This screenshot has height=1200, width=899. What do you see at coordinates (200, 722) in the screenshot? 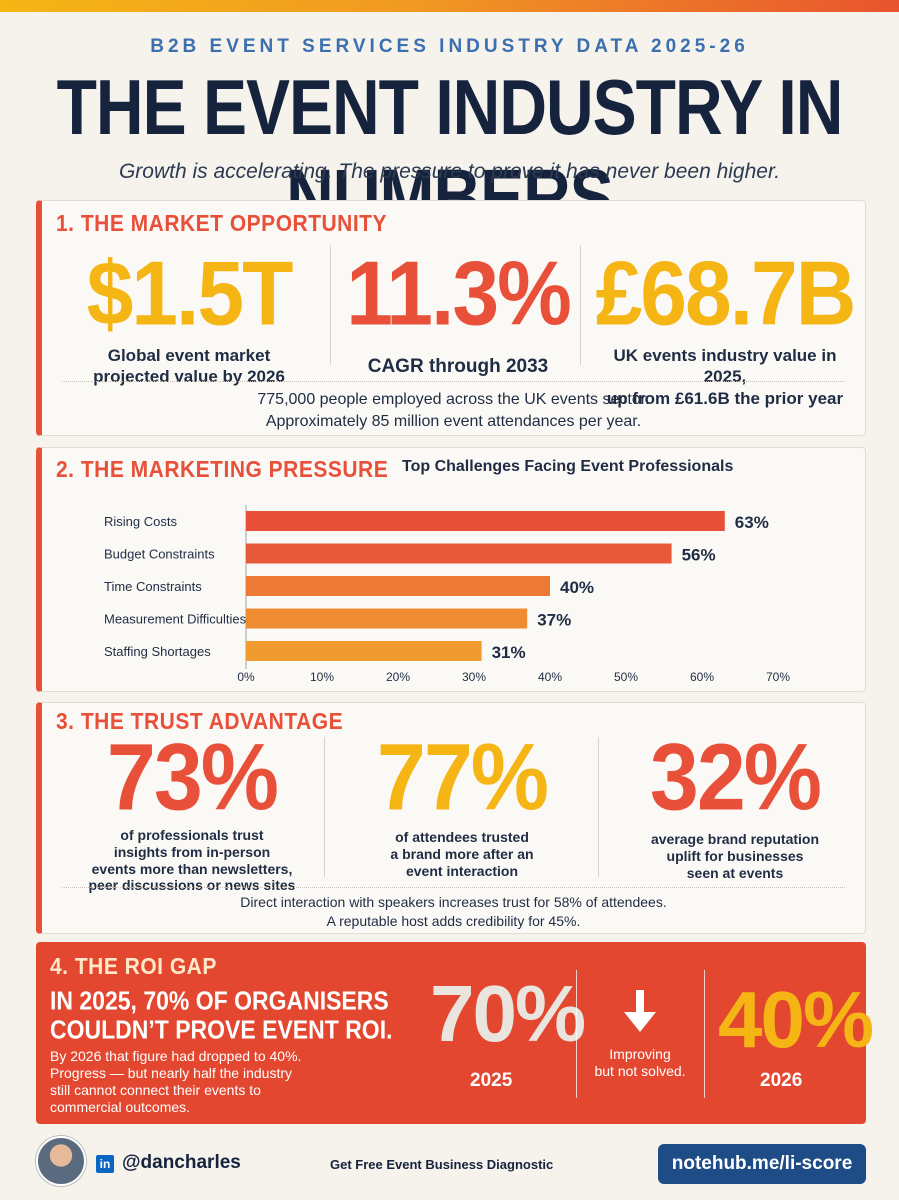
I see `trust-section-title: 3. THE TRUST ADVANTAGE` at bounding box center [200, 722].